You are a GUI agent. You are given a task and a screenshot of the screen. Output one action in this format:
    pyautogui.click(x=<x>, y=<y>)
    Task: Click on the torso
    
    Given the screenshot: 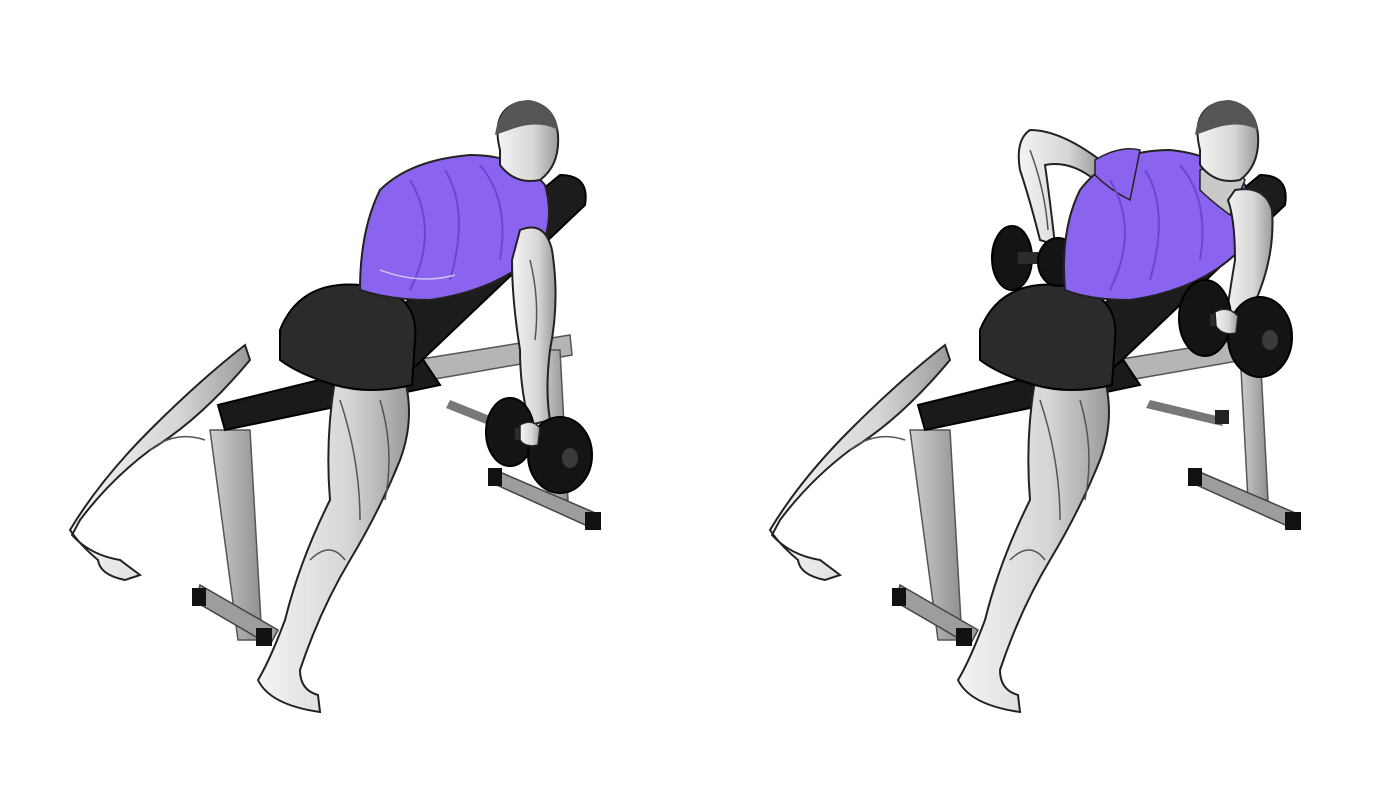 What is the action you would take?
    pyautogui.click(x=454, y=227)
    